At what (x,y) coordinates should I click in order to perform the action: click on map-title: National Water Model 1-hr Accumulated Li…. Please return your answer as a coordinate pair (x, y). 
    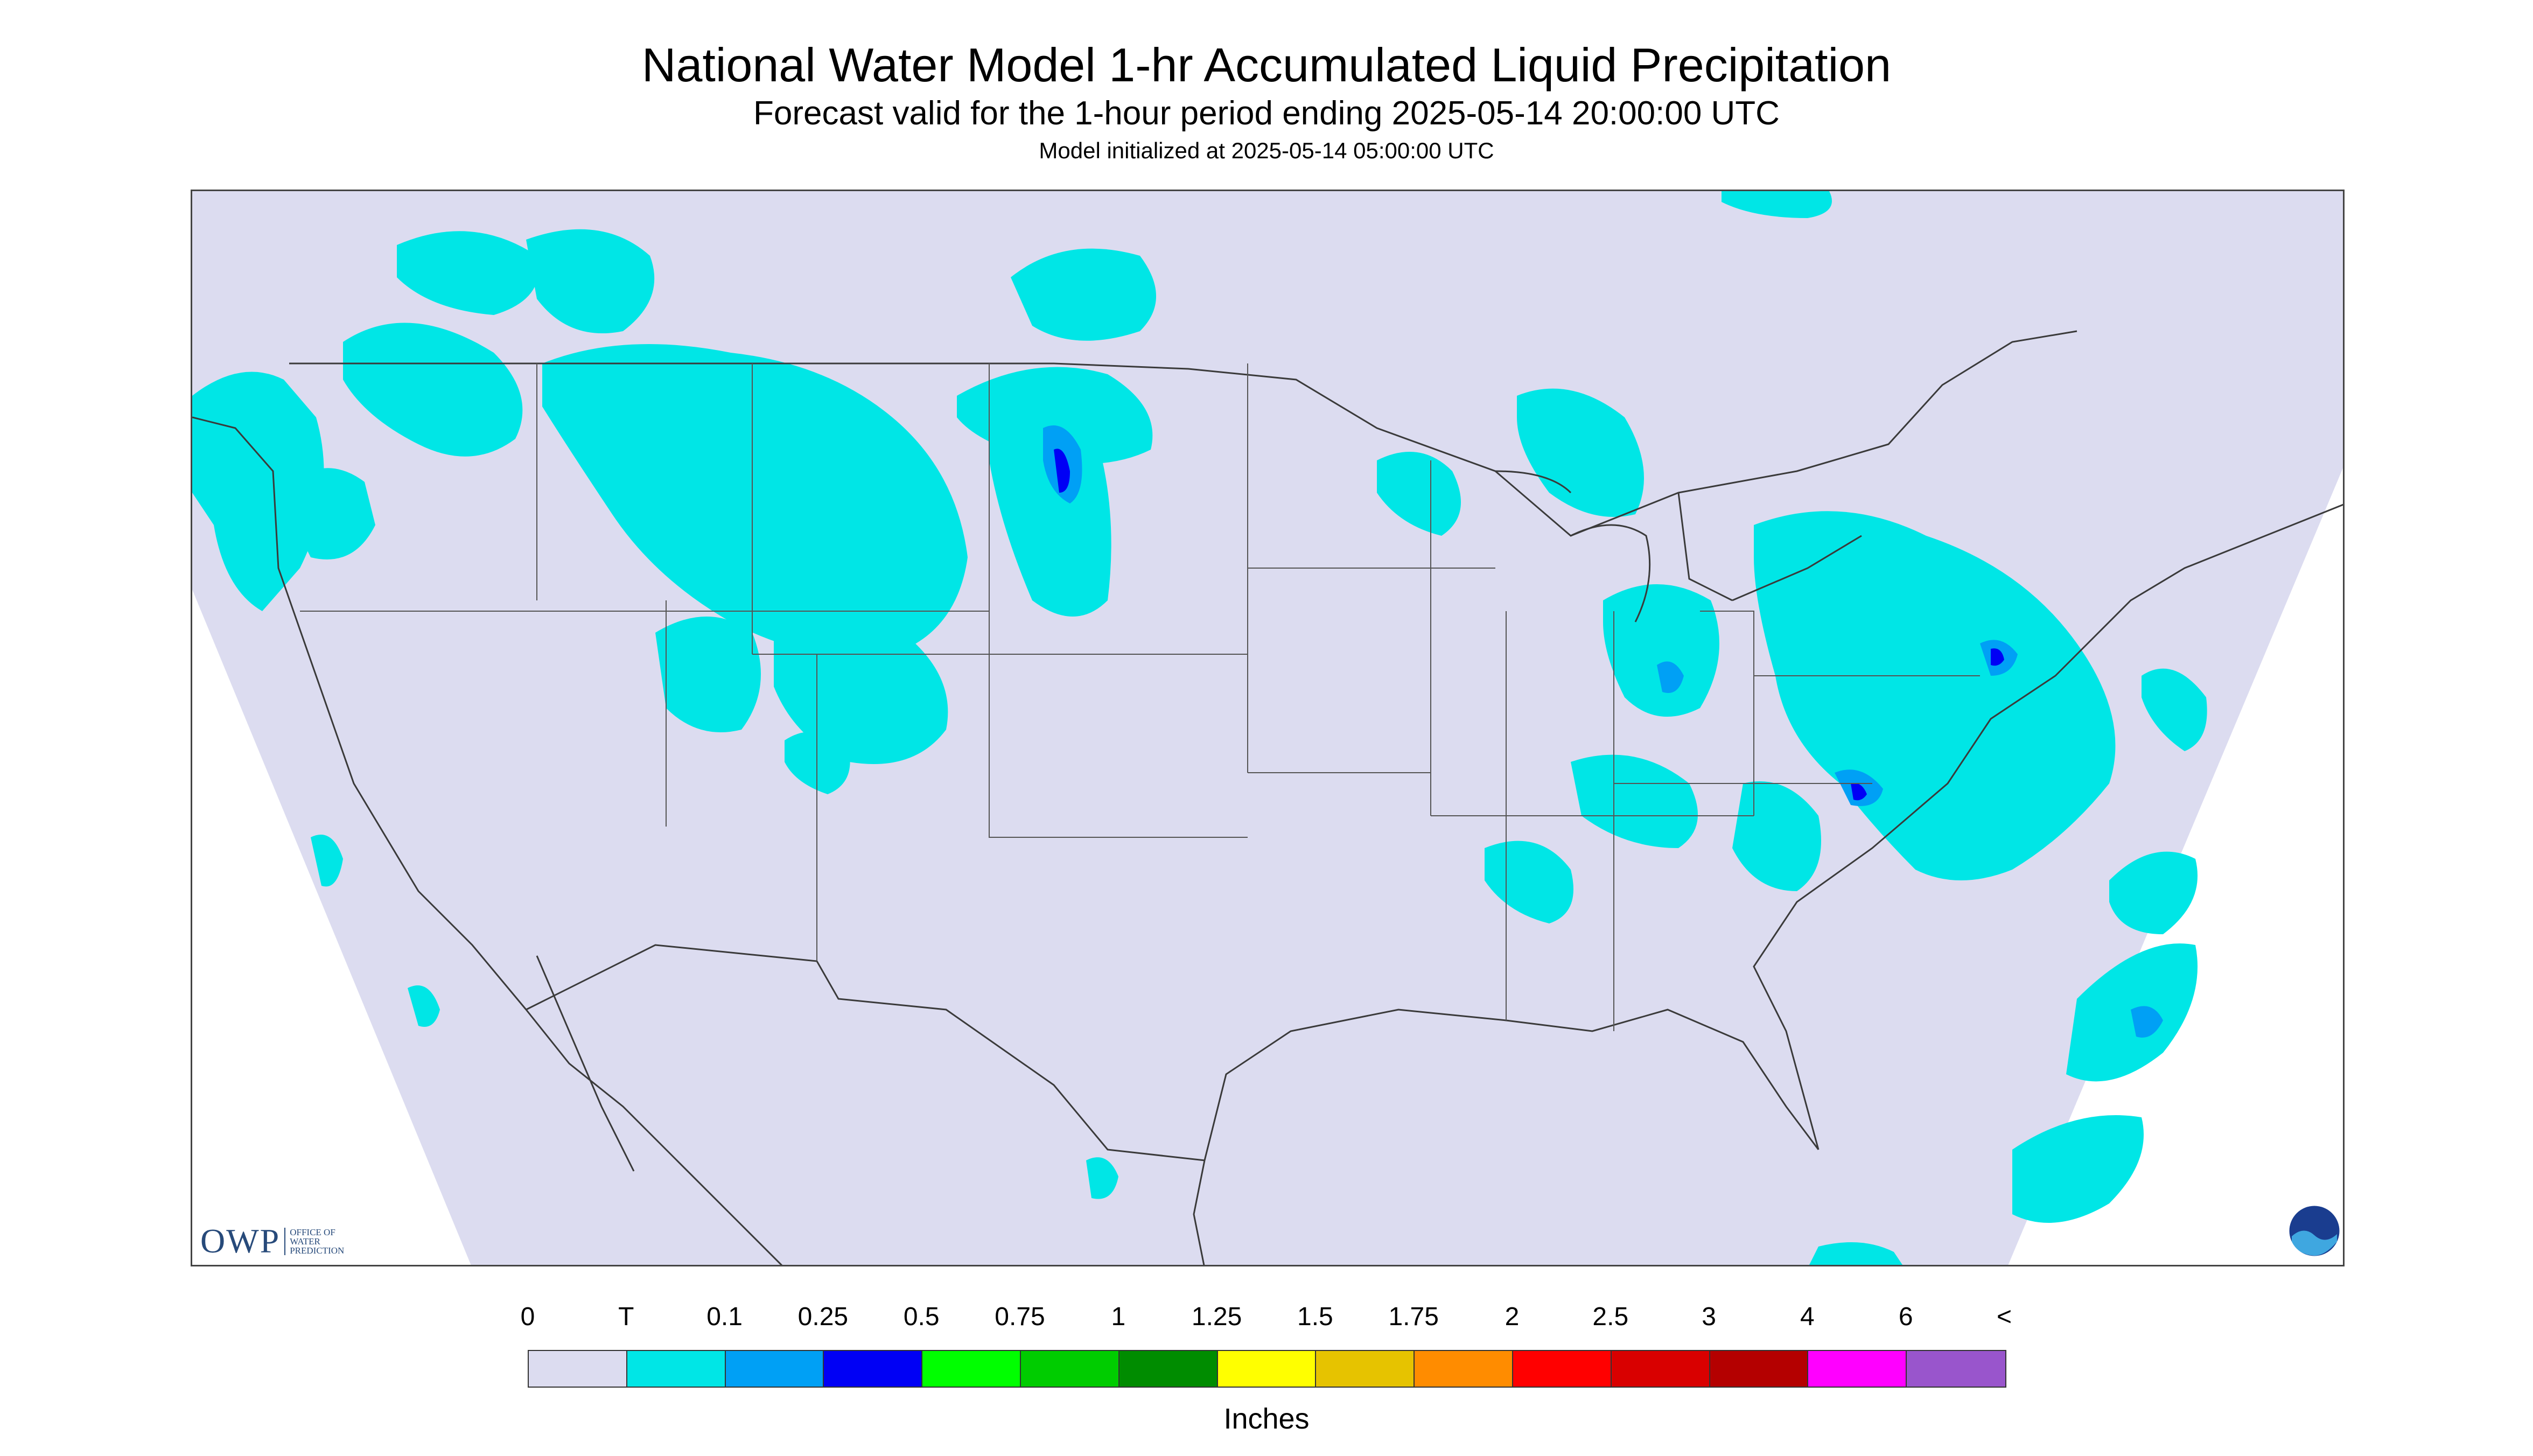
    Looking at the image, I should click on (1266, 65).